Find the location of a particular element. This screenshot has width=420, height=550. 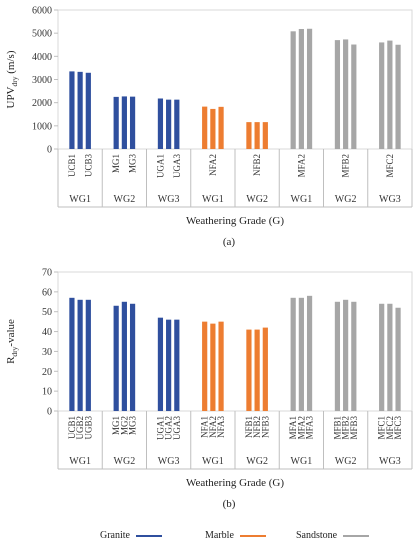

sample-label: NFB1 is located at coordinates (249, 427).